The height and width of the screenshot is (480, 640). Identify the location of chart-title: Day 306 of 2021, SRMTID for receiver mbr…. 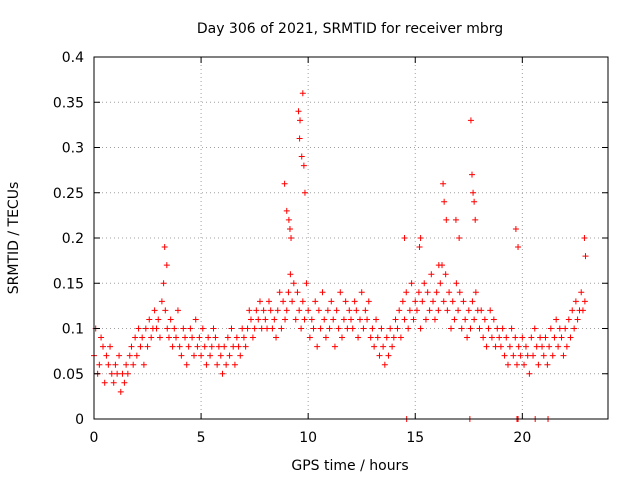
(350, 29).